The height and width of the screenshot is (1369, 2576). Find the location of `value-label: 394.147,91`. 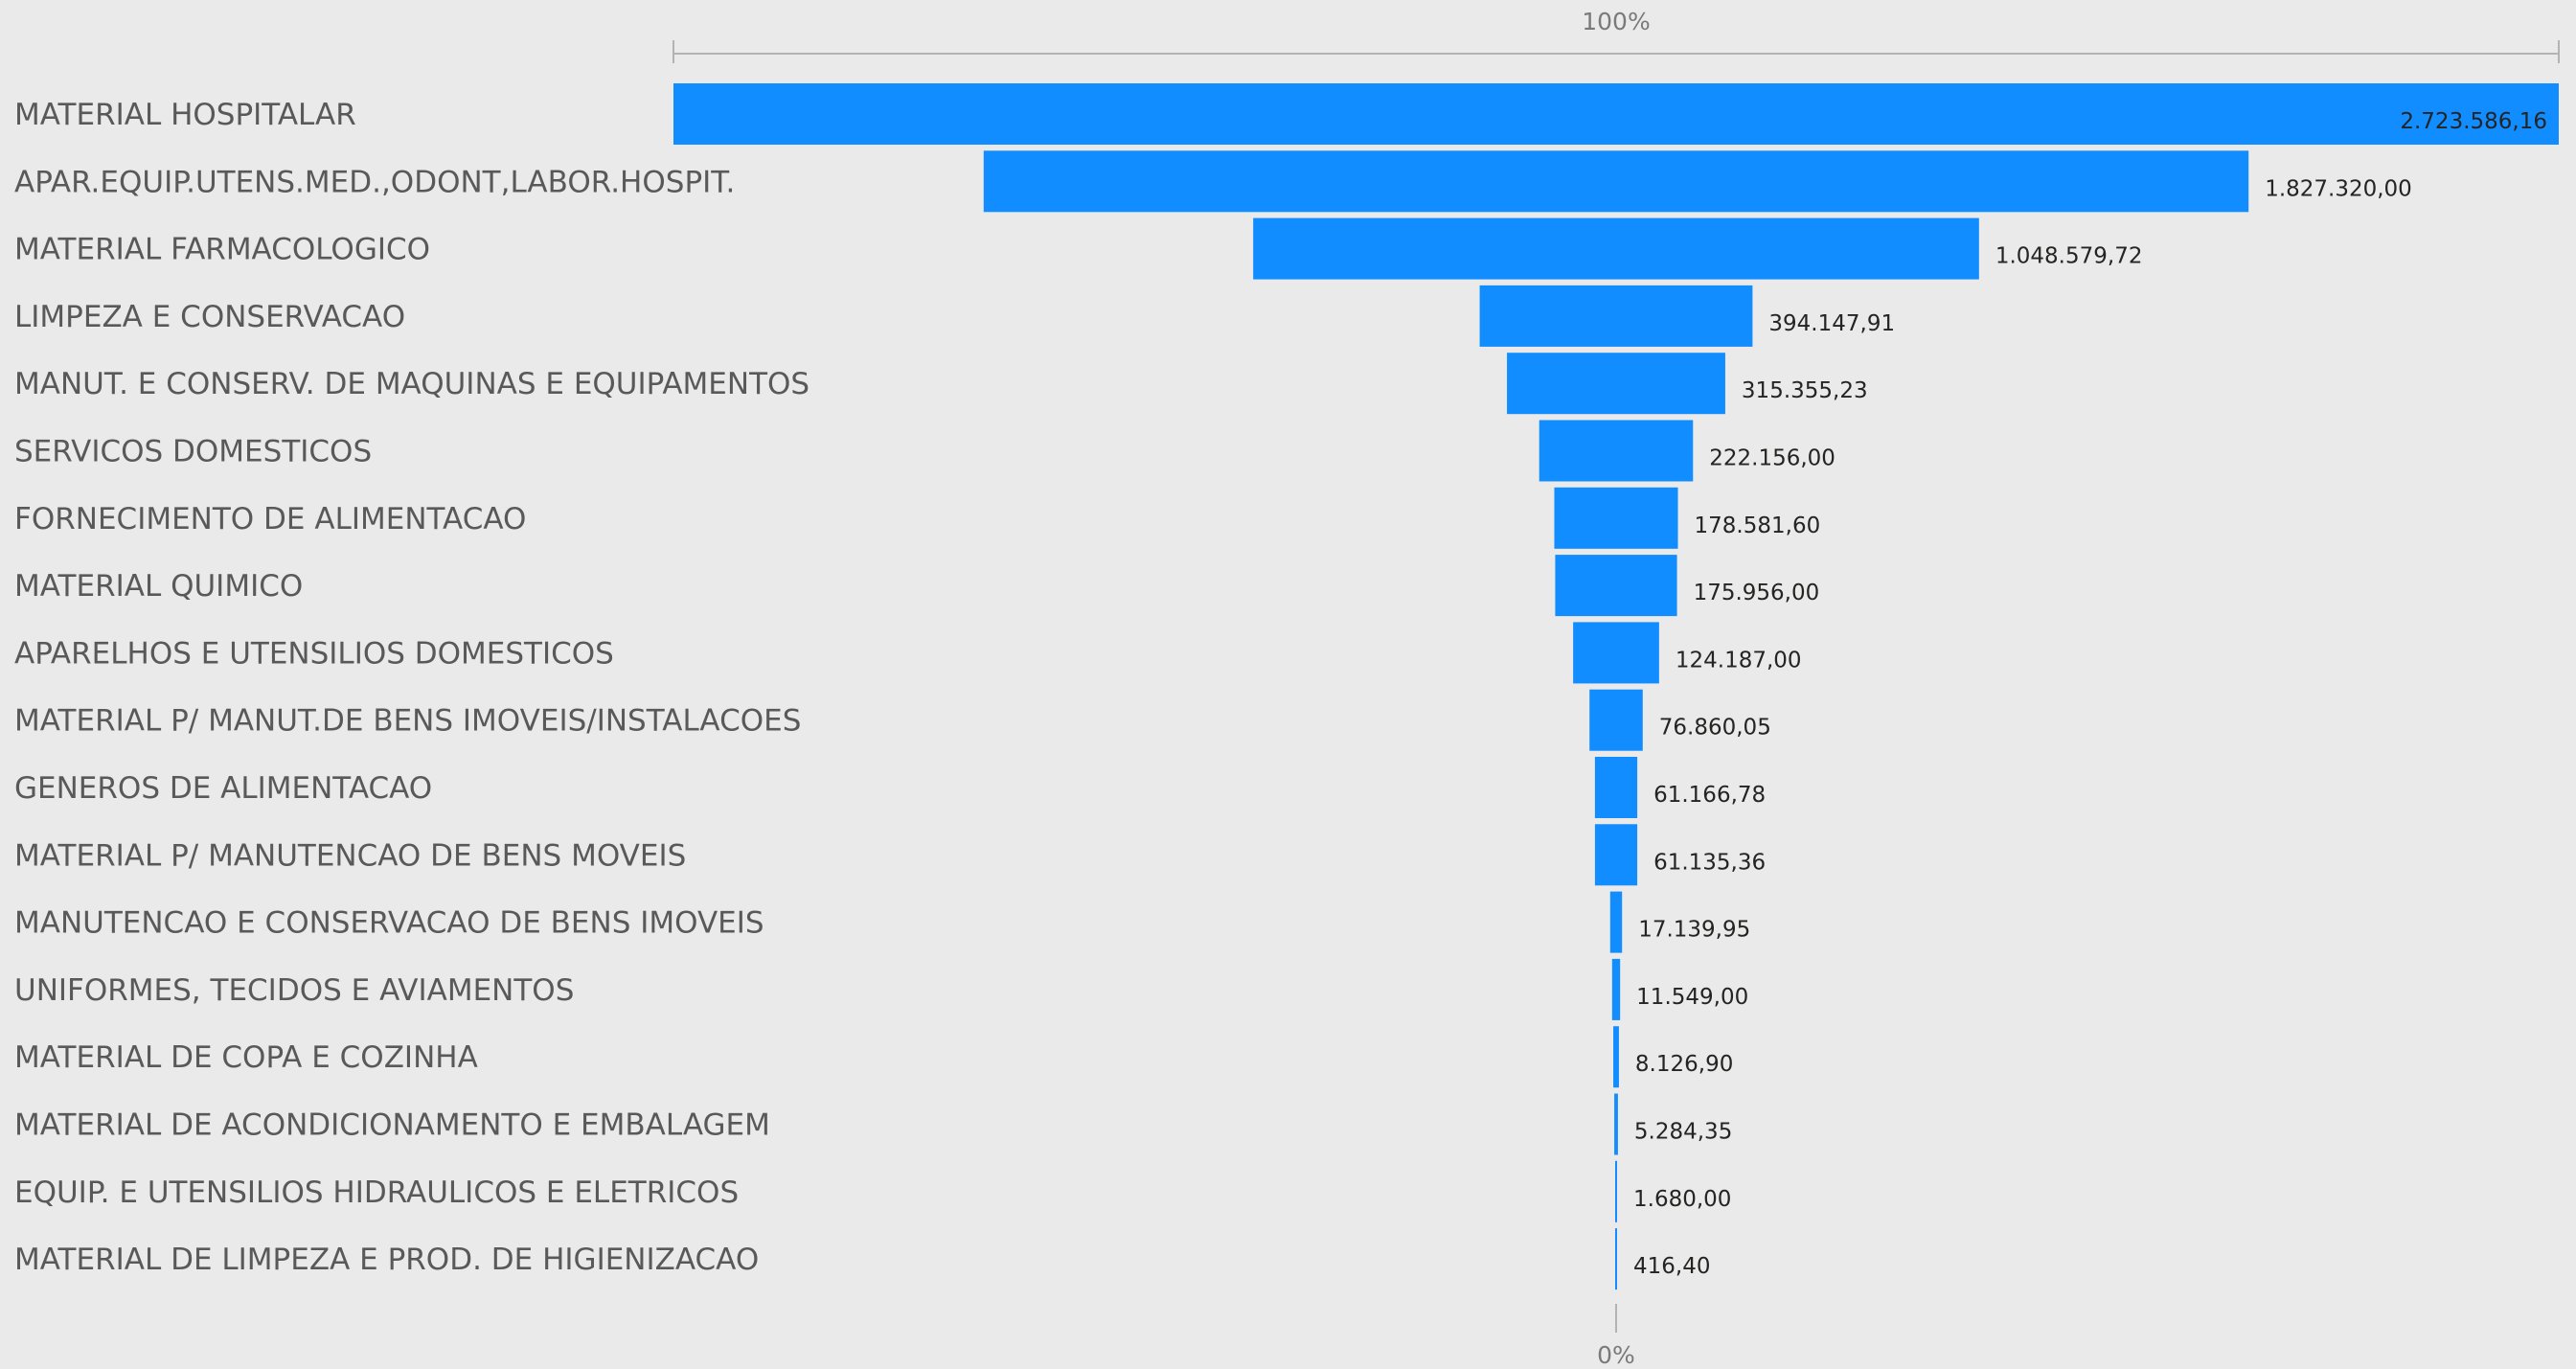

value-label: 394.147,91 is located at coordinates (1831, 323).